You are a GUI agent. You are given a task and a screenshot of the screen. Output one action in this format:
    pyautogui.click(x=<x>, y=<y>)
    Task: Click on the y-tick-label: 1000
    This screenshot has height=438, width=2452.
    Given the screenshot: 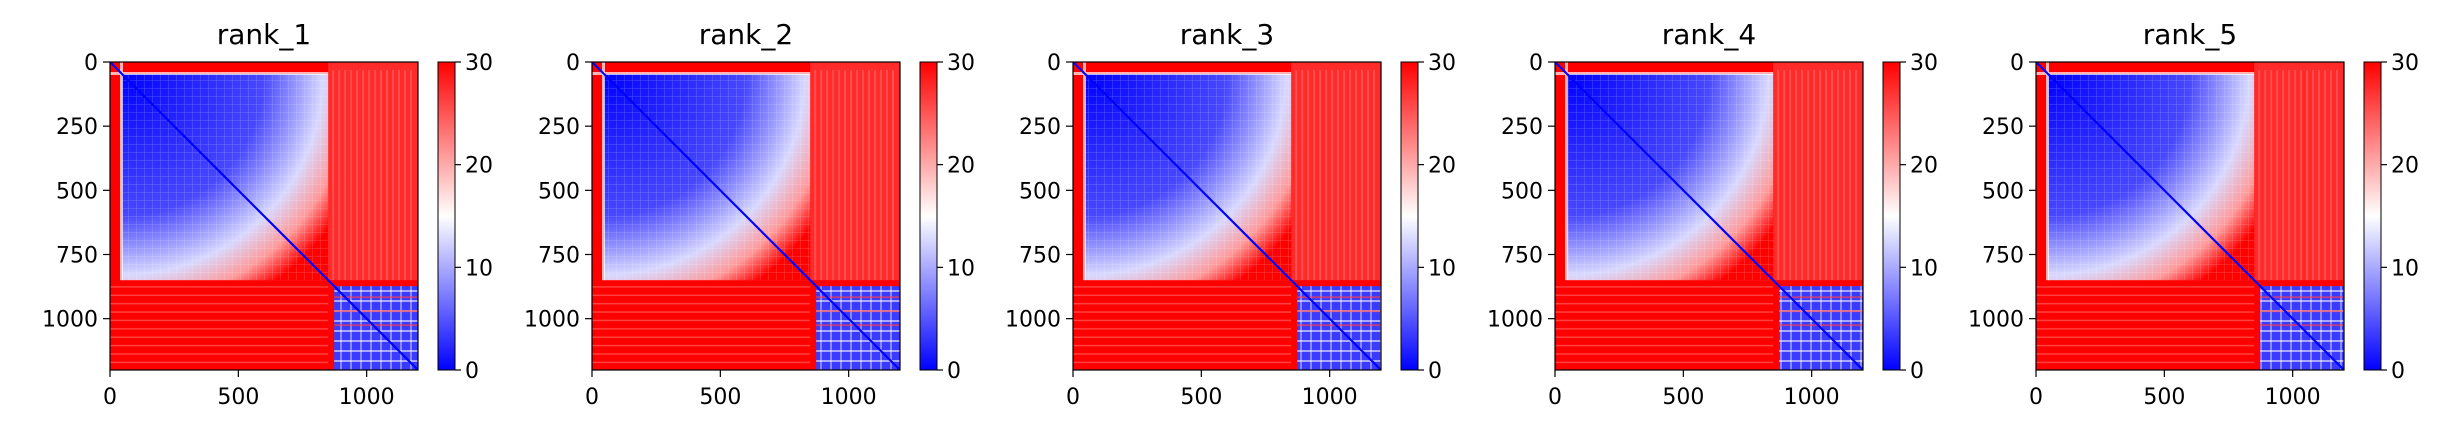 What is the action you would take?
    pyautogui.click(x=1996, y=320)
    